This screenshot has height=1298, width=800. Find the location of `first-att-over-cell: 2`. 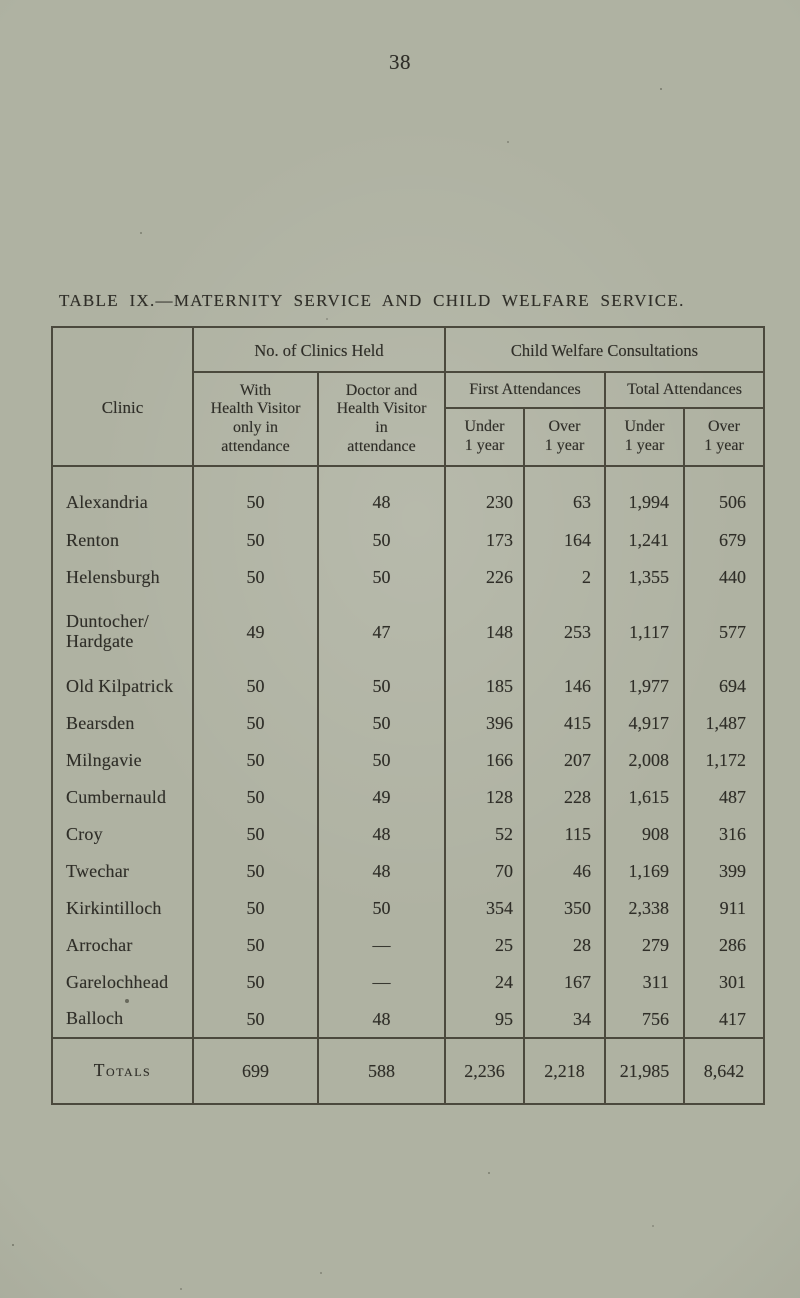

first-att-over-cell: 2 is located at coordinates (565, 577).